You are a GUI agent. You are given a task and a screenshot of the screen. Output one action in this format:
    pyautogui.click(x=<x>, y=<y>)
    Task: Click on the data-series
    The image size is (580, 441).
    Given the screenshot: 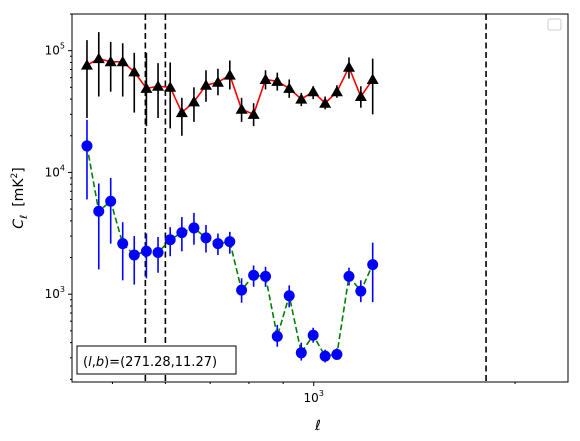 What is the action you would take?
    pyautogui.click(x=229, y=84)
    